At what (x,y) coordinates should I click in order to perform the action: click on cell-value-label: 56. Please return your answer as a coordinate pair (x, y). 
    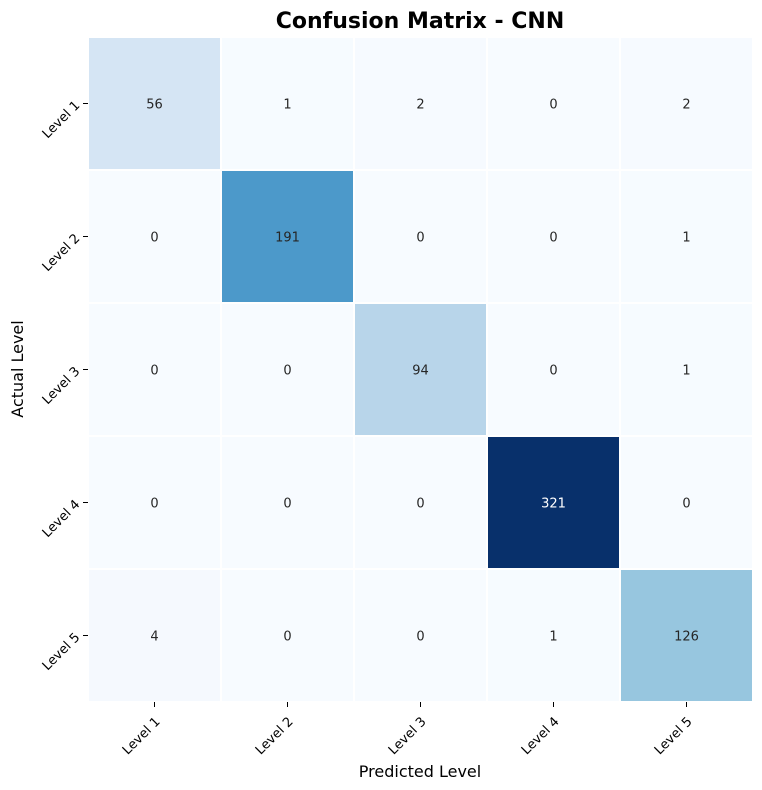
    Looking at the image, I should click on (154, 105).